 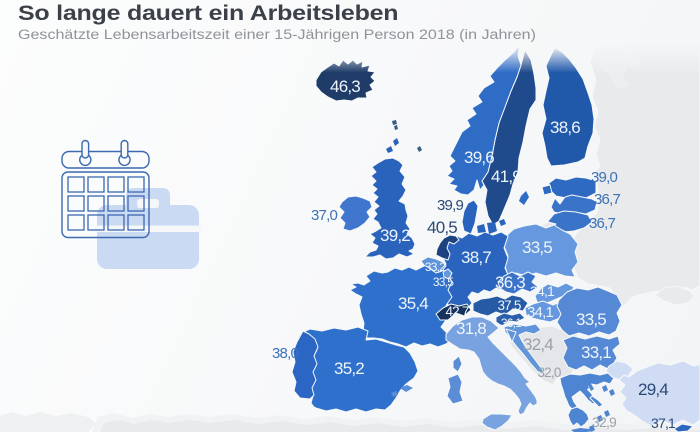 I want to click on svg-text: 41,9, so click(x=506, y=176).